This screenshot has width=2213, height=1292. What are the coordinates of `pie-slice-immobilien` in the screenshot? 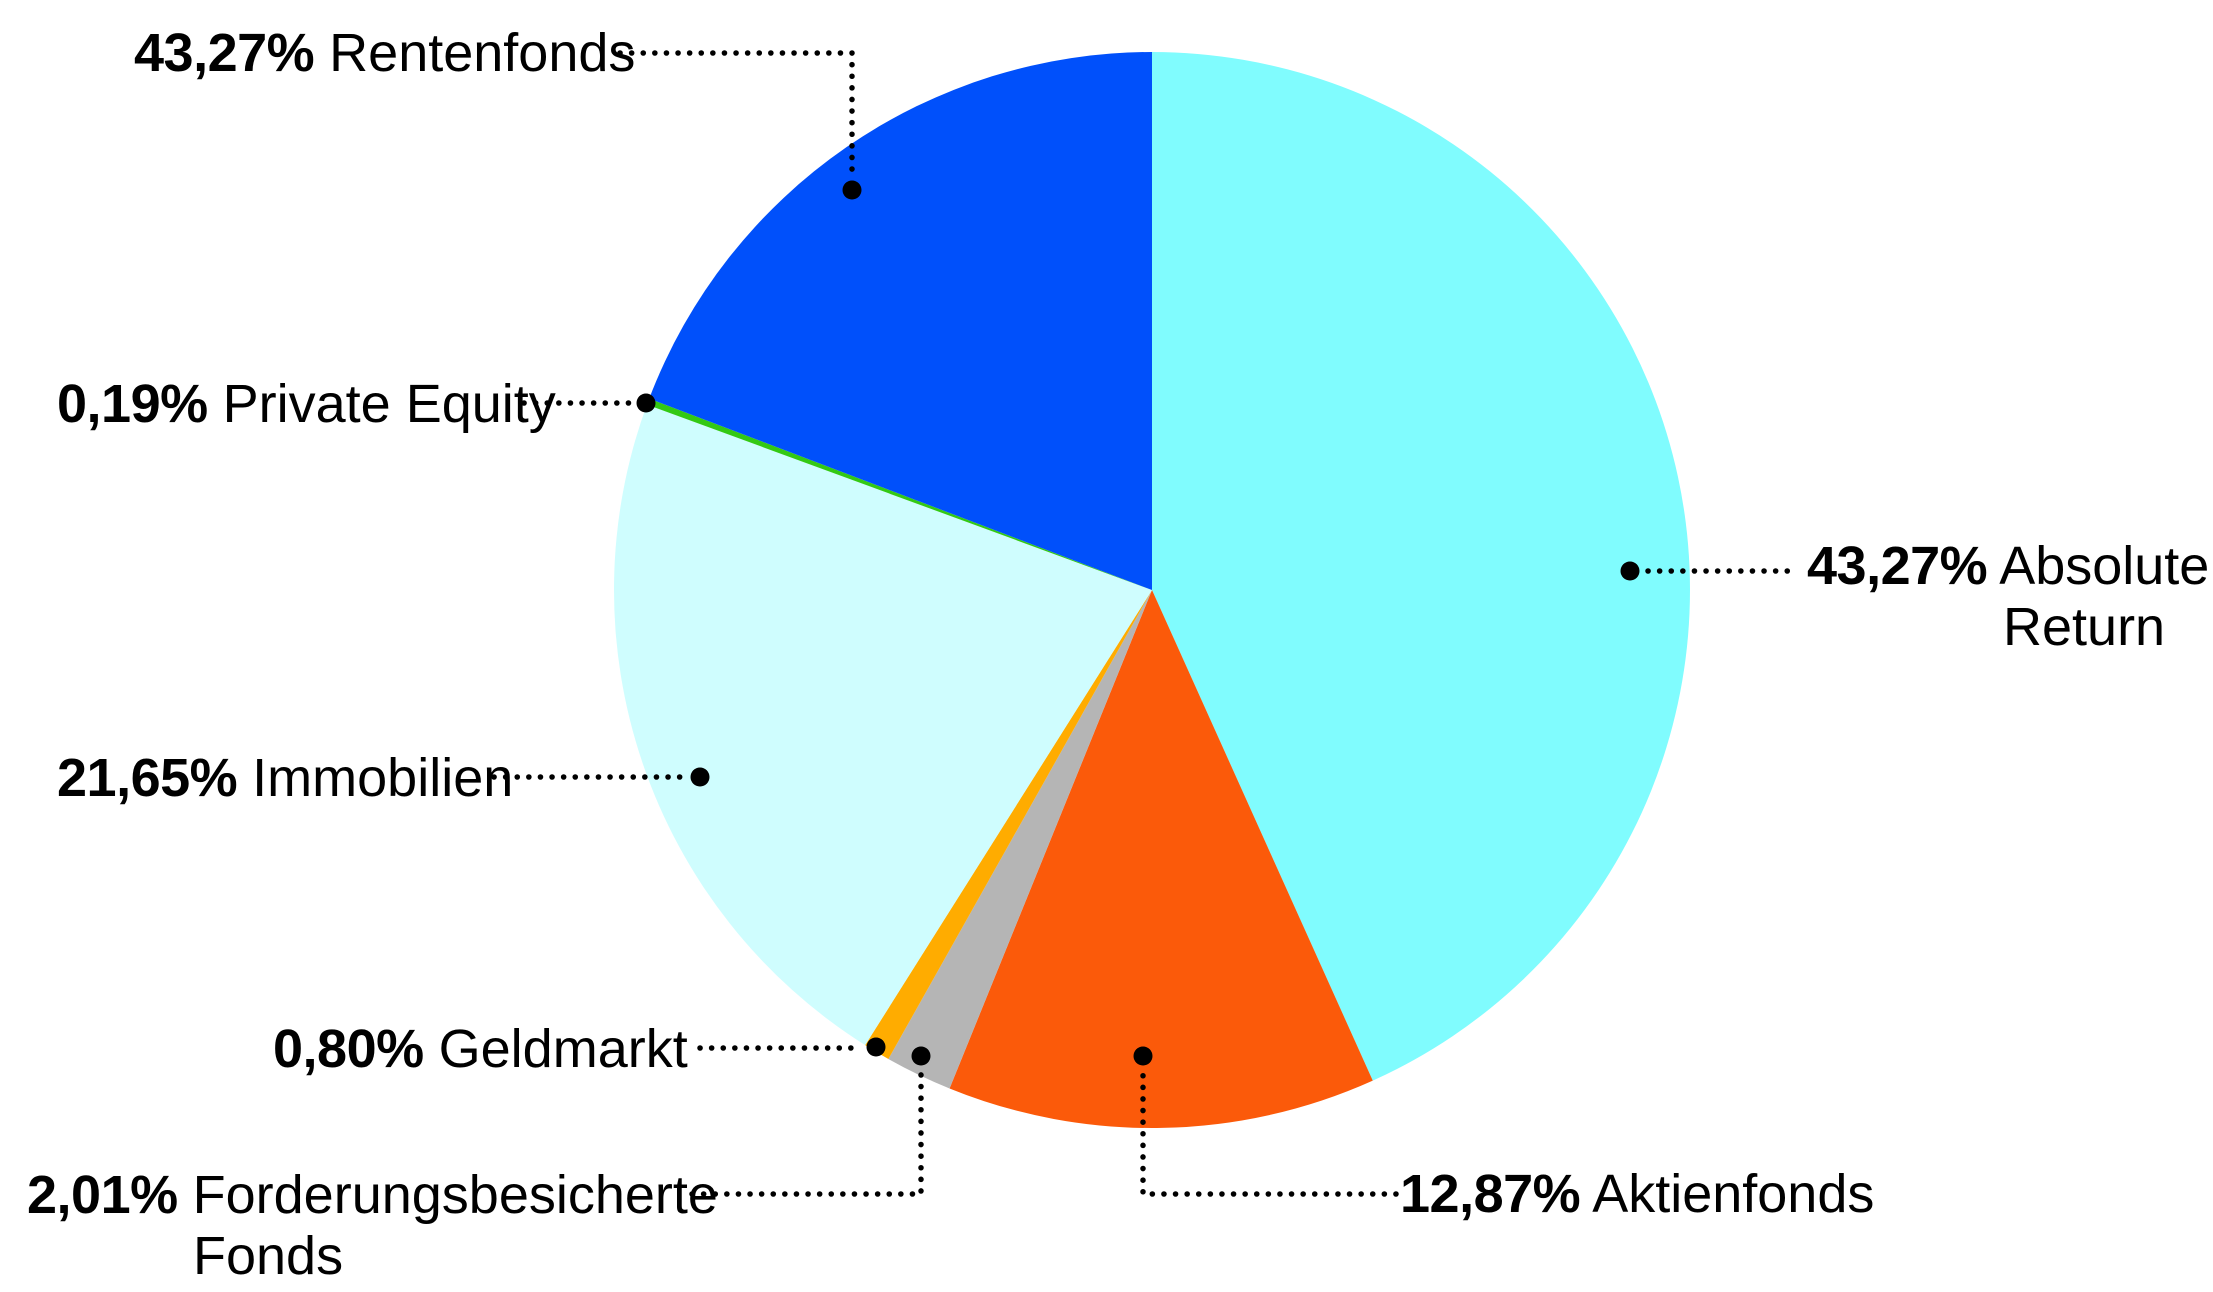 It's located at (882, 725).